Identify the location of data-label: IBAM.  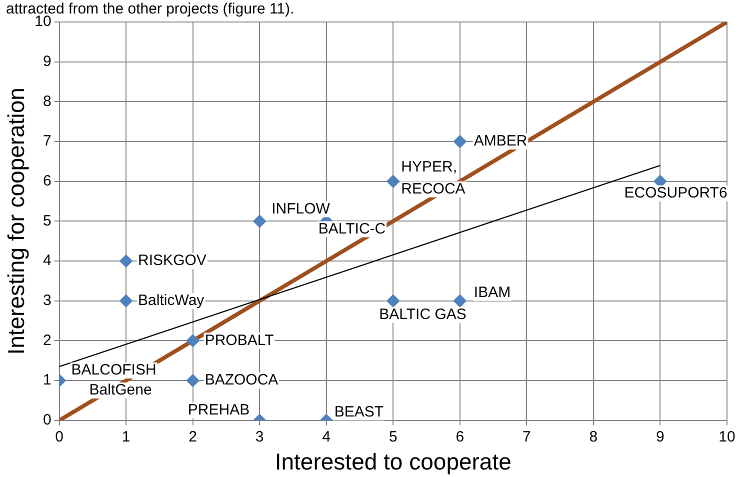
(492, 293).